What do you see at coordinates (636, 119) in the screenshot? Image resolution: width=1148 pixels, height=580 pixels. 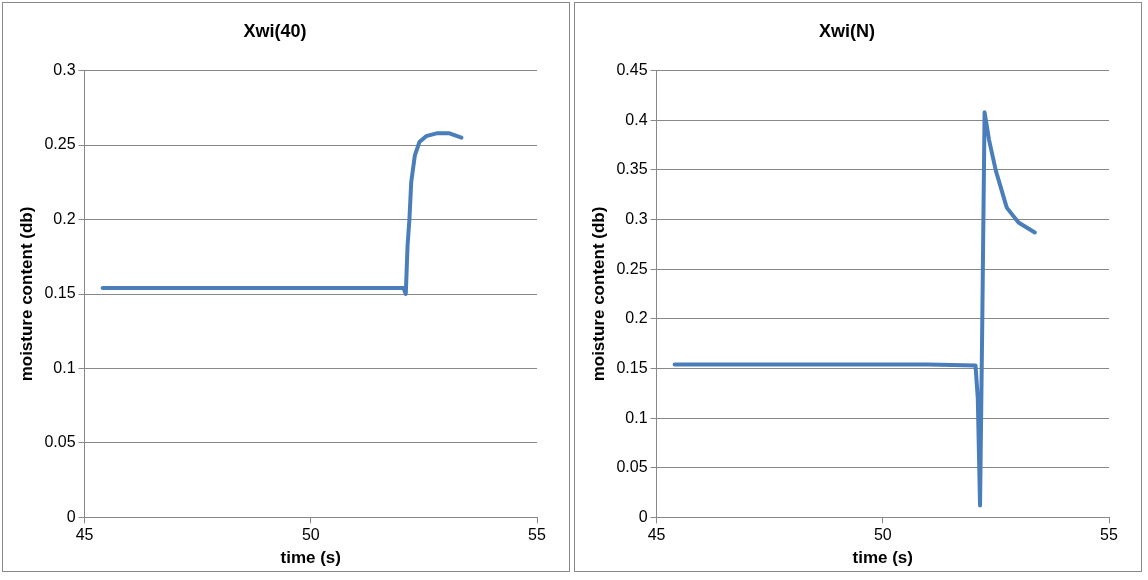 I see `y-tick-label: 0.4` at bounding box center [636, 119].